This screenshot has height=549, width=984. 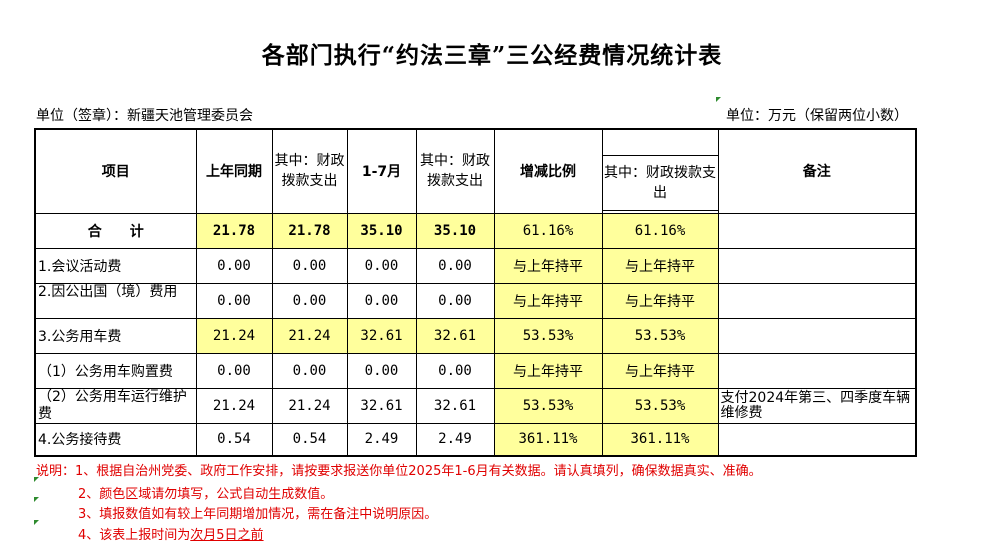 I want to click on cell-remark: 支付2024年第三、四季度车辆维修费, so click(x=817, y=405).